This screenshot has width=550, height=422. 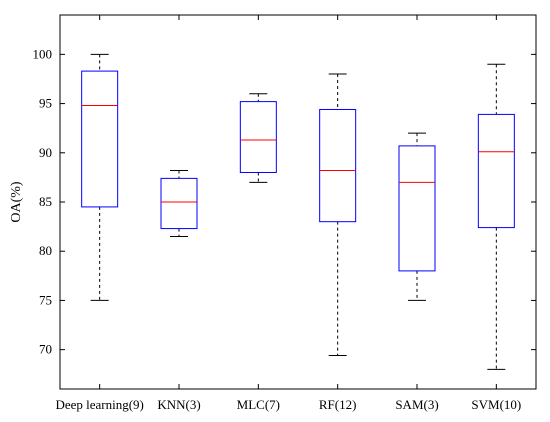 I want to click on y-axis-label: OA(%), so click(x=16, y=202).